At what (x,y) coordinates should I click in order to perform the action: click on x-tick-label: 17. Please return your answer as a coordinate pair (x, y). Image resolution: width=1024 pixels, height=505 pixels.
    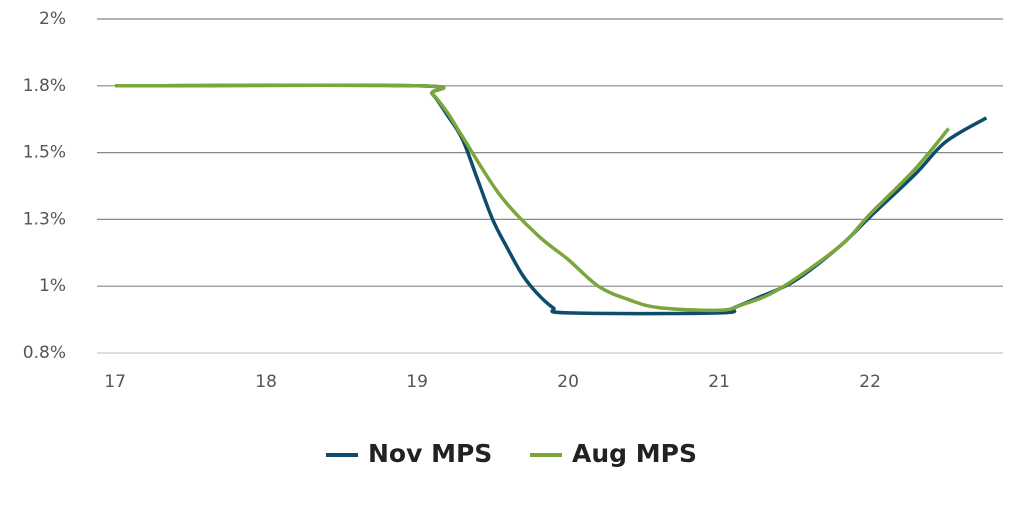
    Looking at the image, I should click on (115, 382).